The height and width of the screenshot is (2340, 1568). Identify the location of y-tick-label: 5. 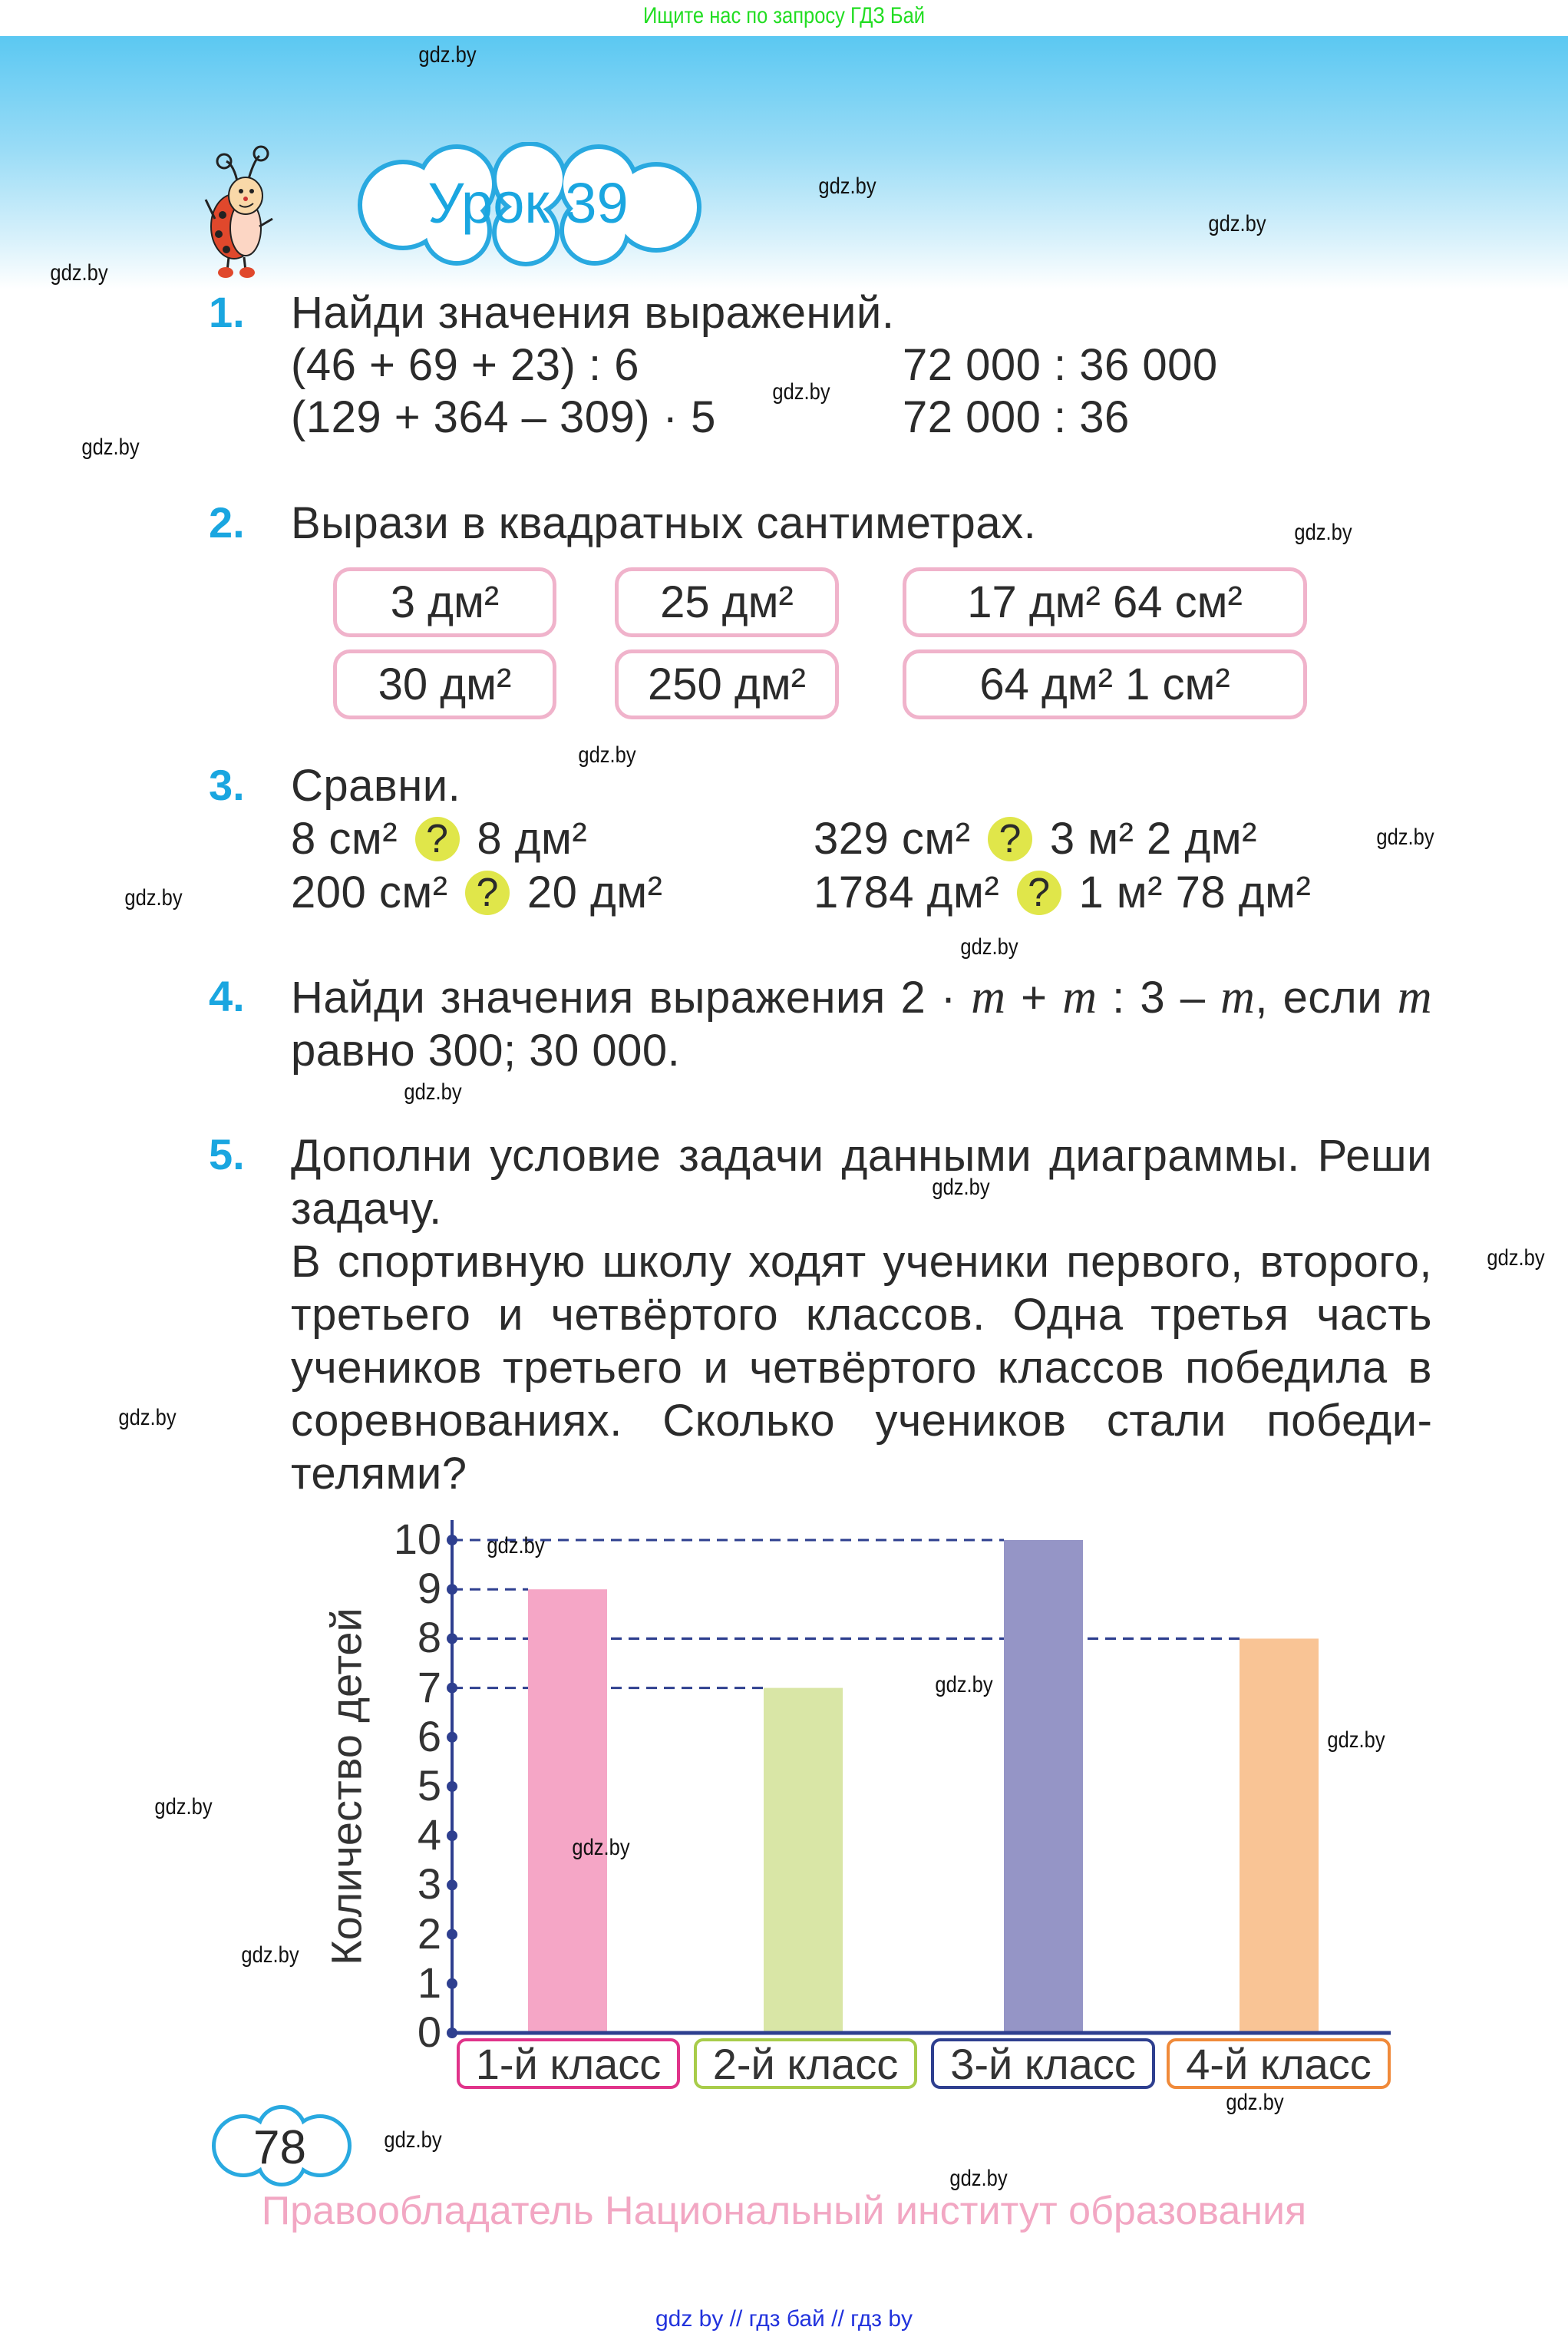
(429, 1785).